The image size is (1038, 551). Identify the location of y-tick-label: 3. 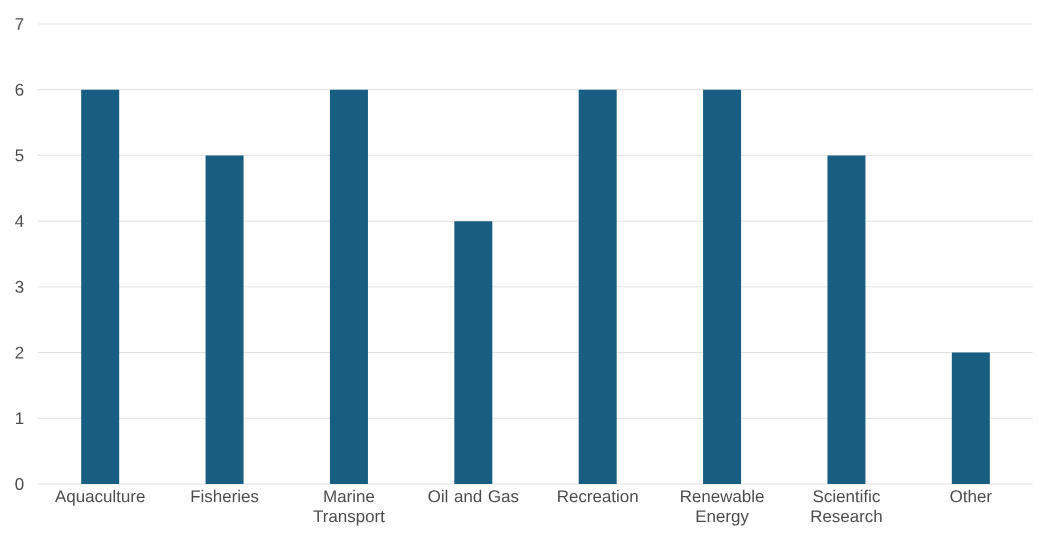
(19, 286).